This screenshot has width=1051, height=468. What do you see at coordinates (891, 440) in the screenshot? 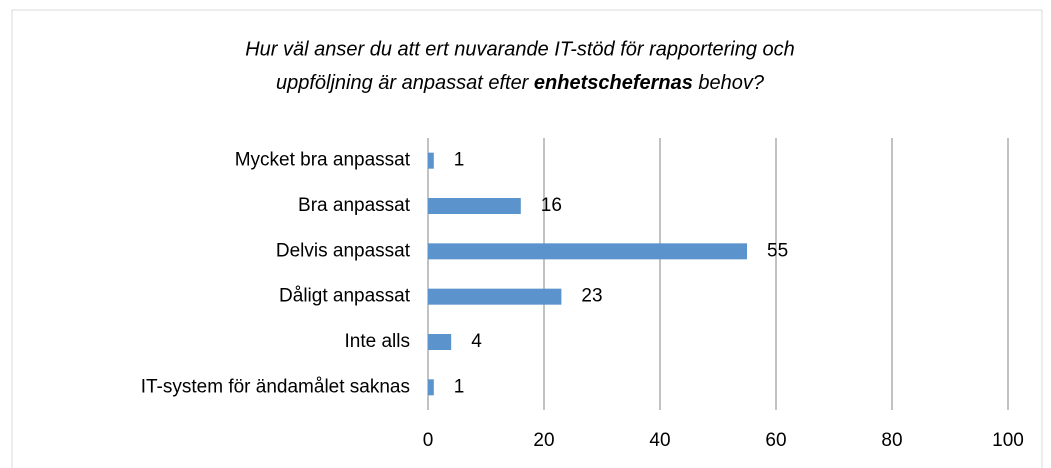
I see `x-tick-label: 80` at bounding box center [891, 440].